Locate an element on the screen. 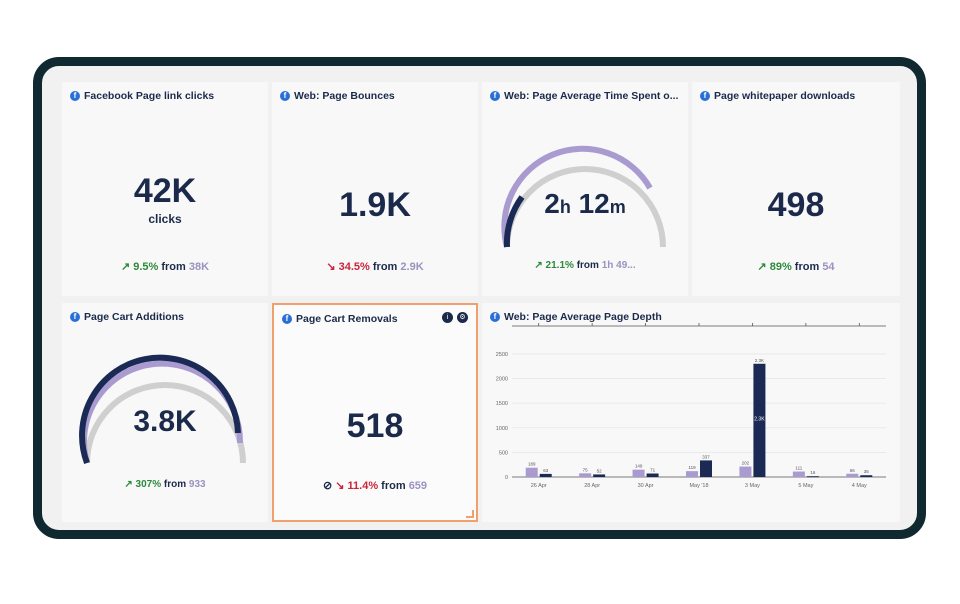  x-tick-label: May '18 is located at coordinates (698, 486).